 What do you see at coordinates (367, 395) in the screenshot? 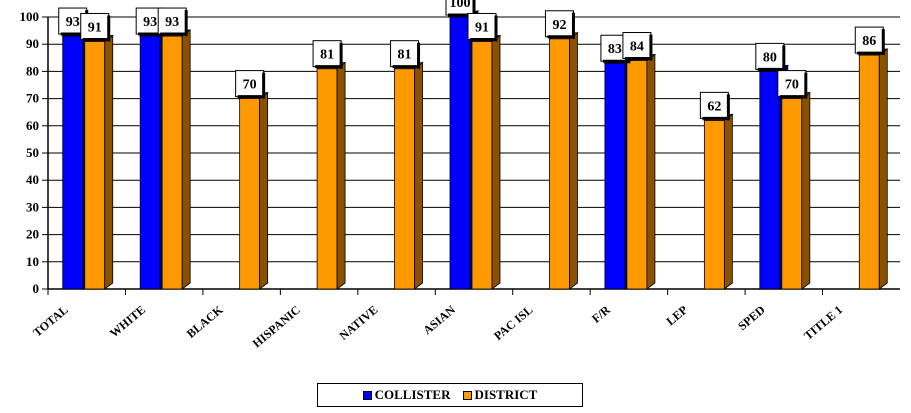
I see `collister-swatch` at bounding box center [367, 395].